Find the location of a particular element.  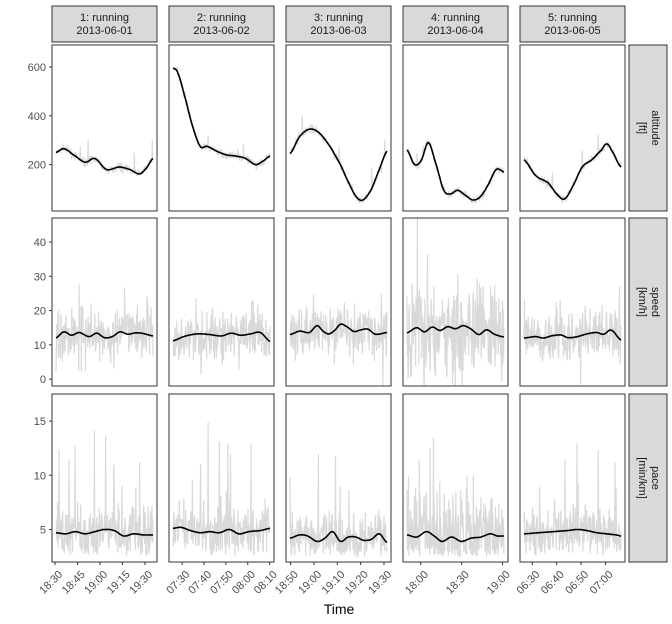

facet-strip-right: pace[min/km] is located at coordinates (648, 478).